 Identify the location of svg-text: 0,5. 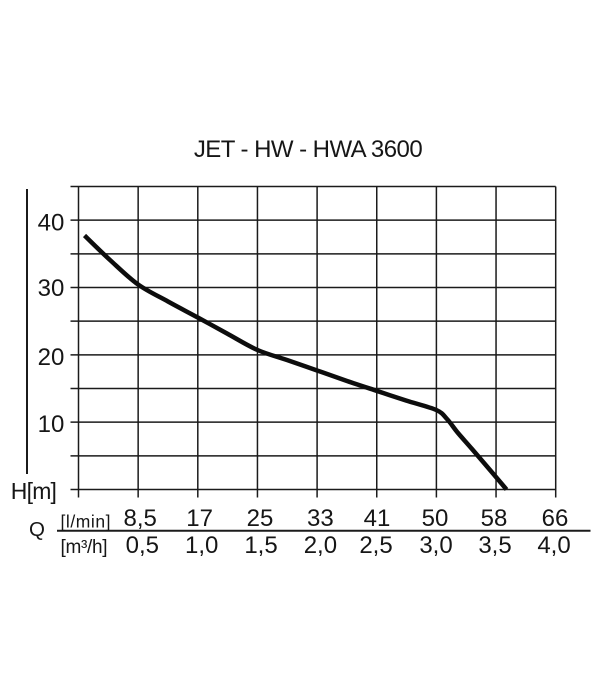
(142, 545).